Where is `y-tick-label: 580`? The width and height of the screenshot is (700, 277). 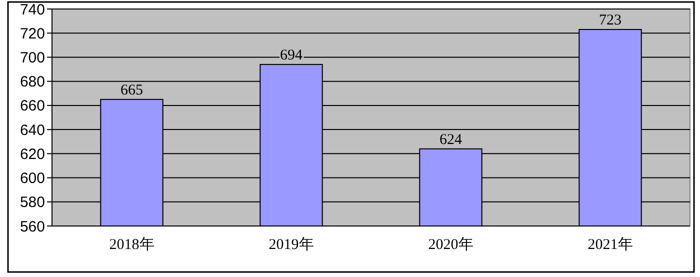
y-tick-label: 580 is located at coordinates (32, 203).